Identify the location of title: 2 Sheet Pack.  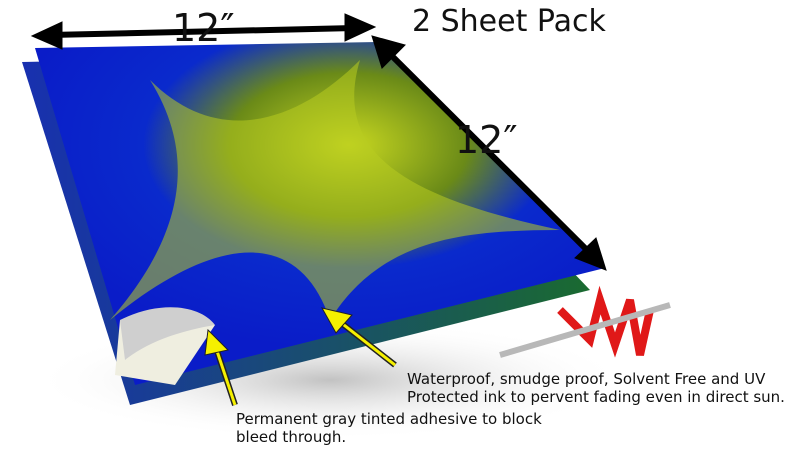
(509, 21).